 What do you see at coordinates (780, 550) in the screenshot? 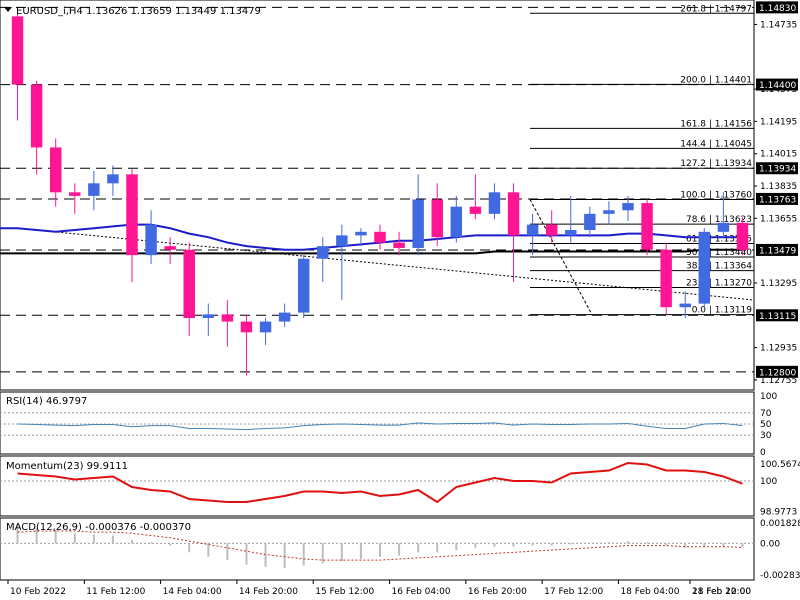
I see `macd-axis: 0.001828 0.00 -0.002837` at bounding box center [780, 550].